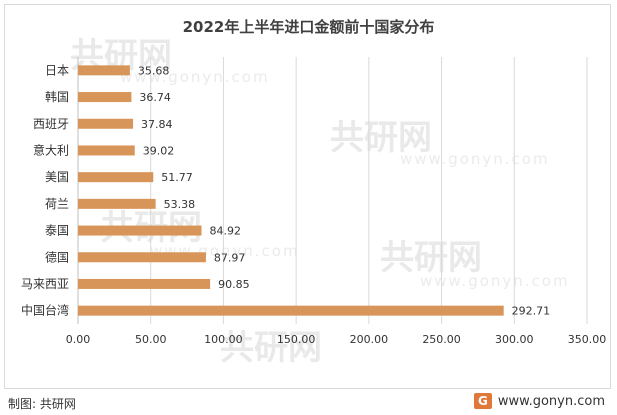 The width and height of the screenshot is (617, 415). I want to click on value-label: 51.77, so click(177, 177).